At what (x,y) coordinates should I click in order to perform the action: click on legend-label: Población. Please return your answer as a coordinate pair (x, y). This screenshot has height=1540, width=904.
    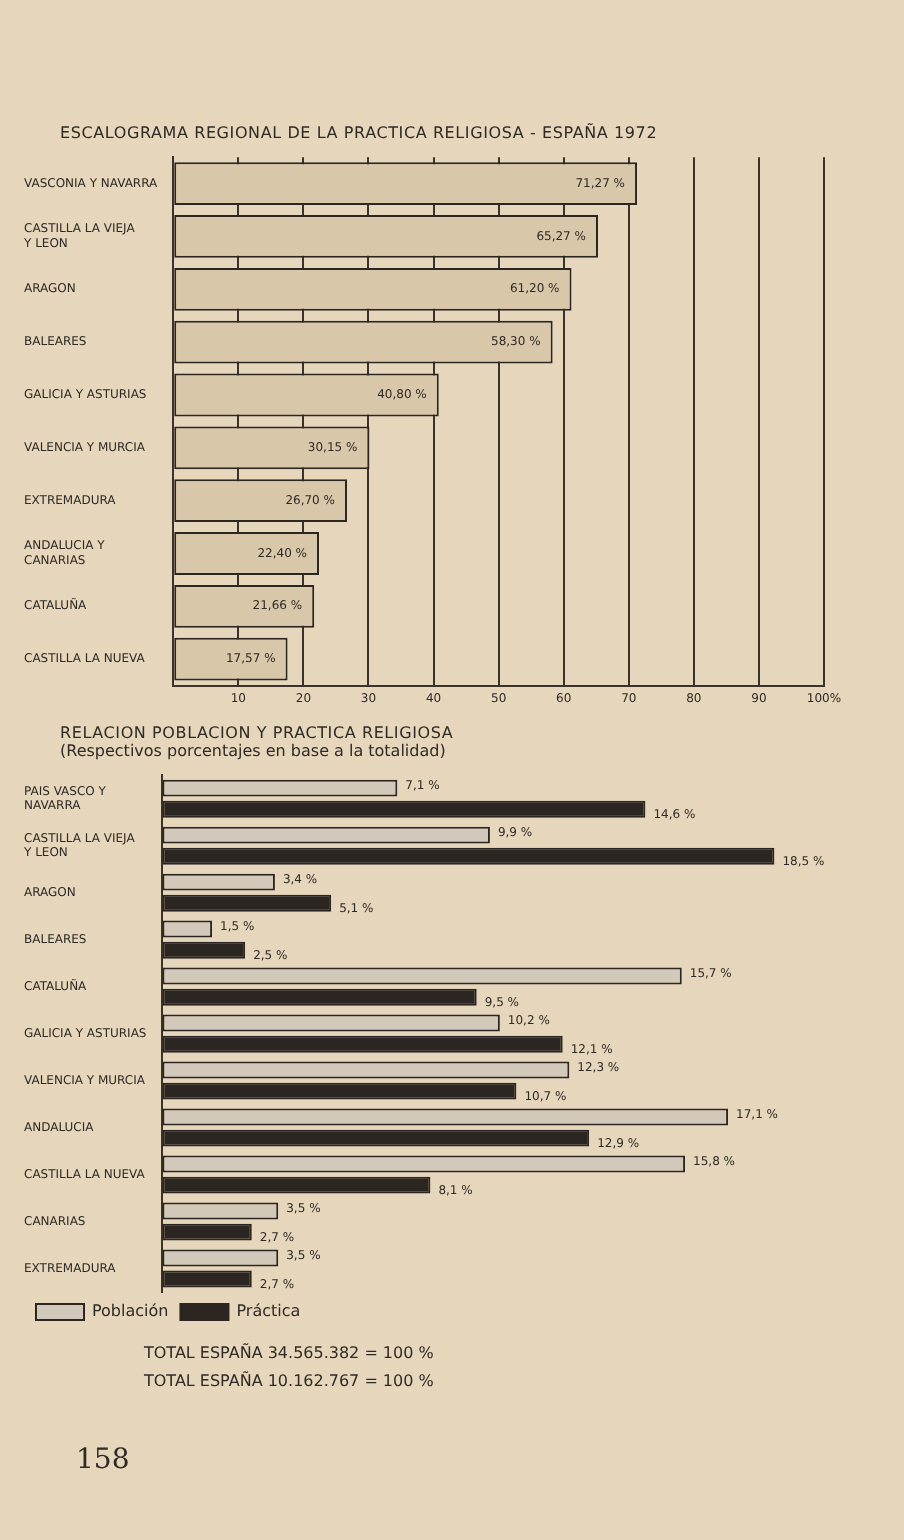
    Looking at the image, I should click on (130, 1311).